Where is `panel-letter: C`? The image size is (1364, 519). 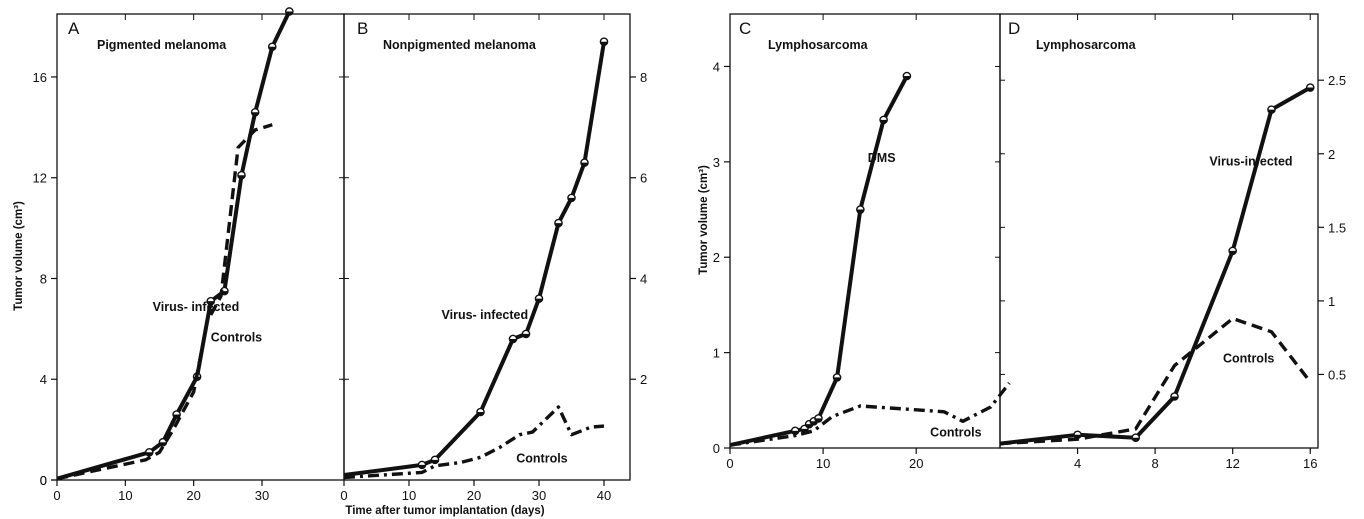 panel-letter: C is located at coordinates (745, 28).